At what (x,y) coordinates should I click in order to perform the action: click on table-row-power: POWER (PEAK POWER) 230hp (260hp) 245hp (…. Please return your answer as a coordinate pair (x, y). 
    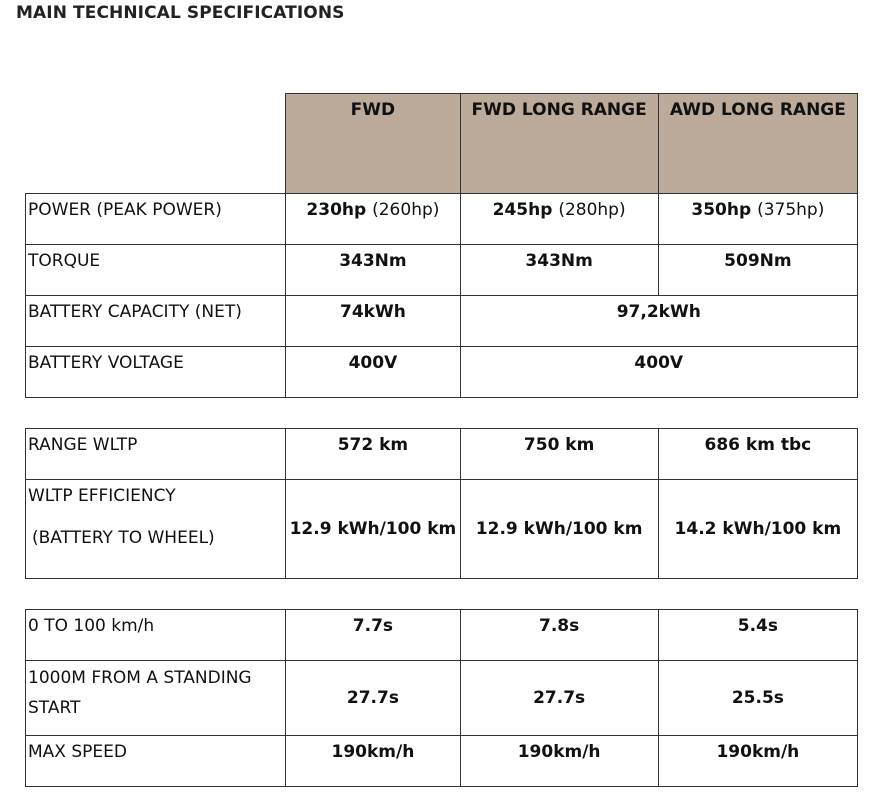
    Looking at the image, I should click on (441, 219).